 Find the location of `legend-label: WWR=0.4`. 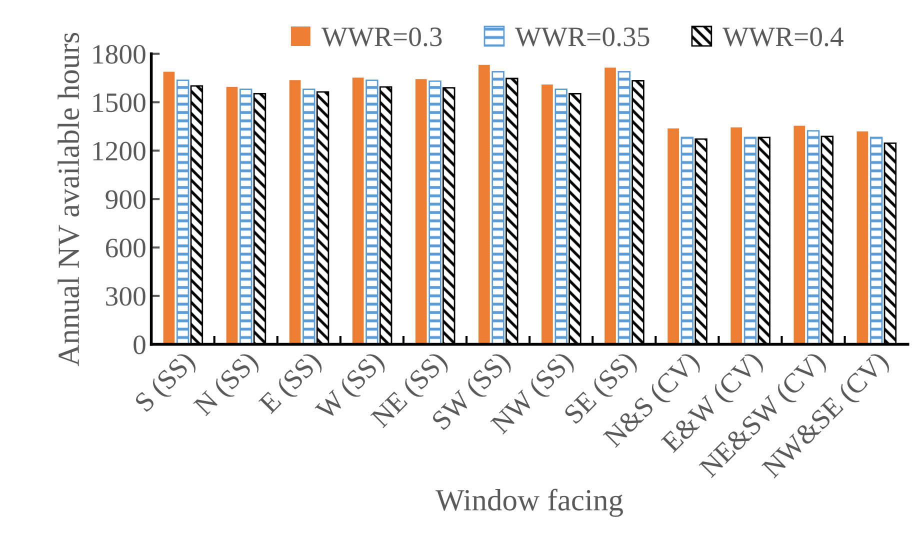

legend-label: WWR=0.4 is located at coordinates (783, 36).